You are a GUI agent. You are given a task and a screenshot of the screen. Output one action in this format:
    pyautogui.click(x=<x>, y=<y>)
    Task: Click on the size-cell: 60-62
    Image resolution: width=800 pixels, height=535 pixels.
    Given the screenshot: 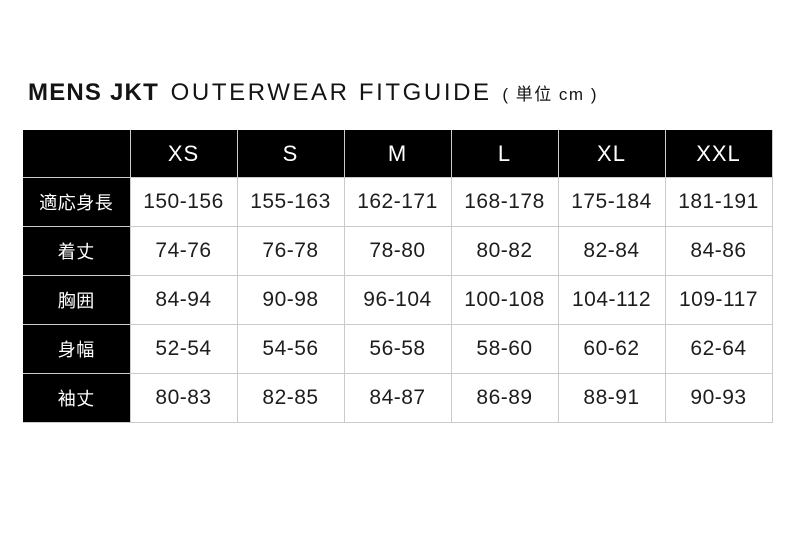 What is the action you would take?
    pyautogui.click(x=611, y=349)
    